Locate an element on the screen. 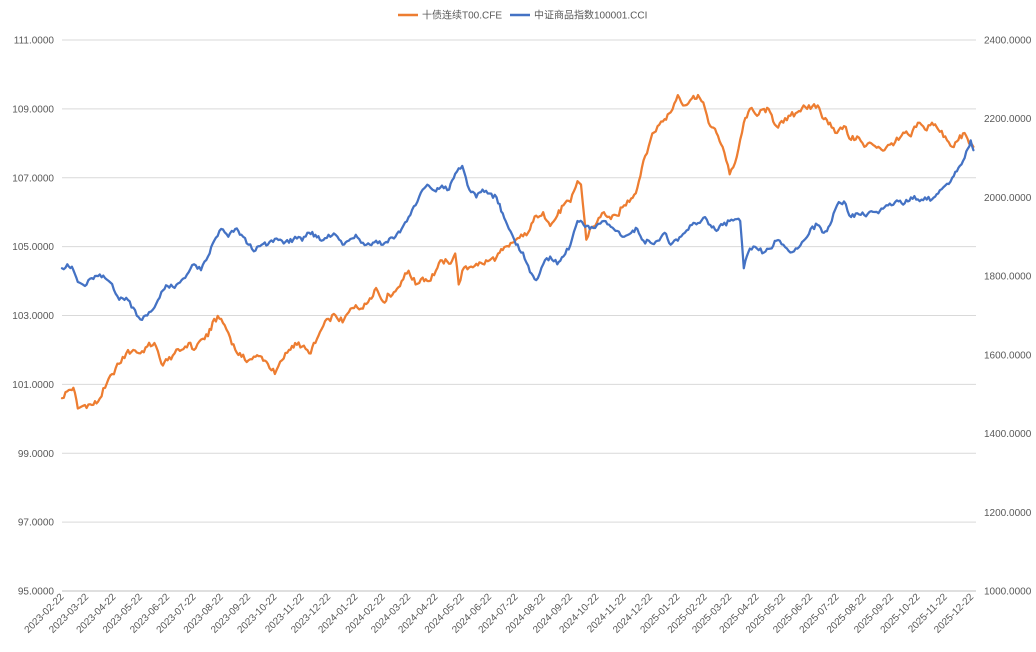 The image size is (1036, 652). right-y-tick-label: 1800.0000 is located at coordinates (1008, 277).